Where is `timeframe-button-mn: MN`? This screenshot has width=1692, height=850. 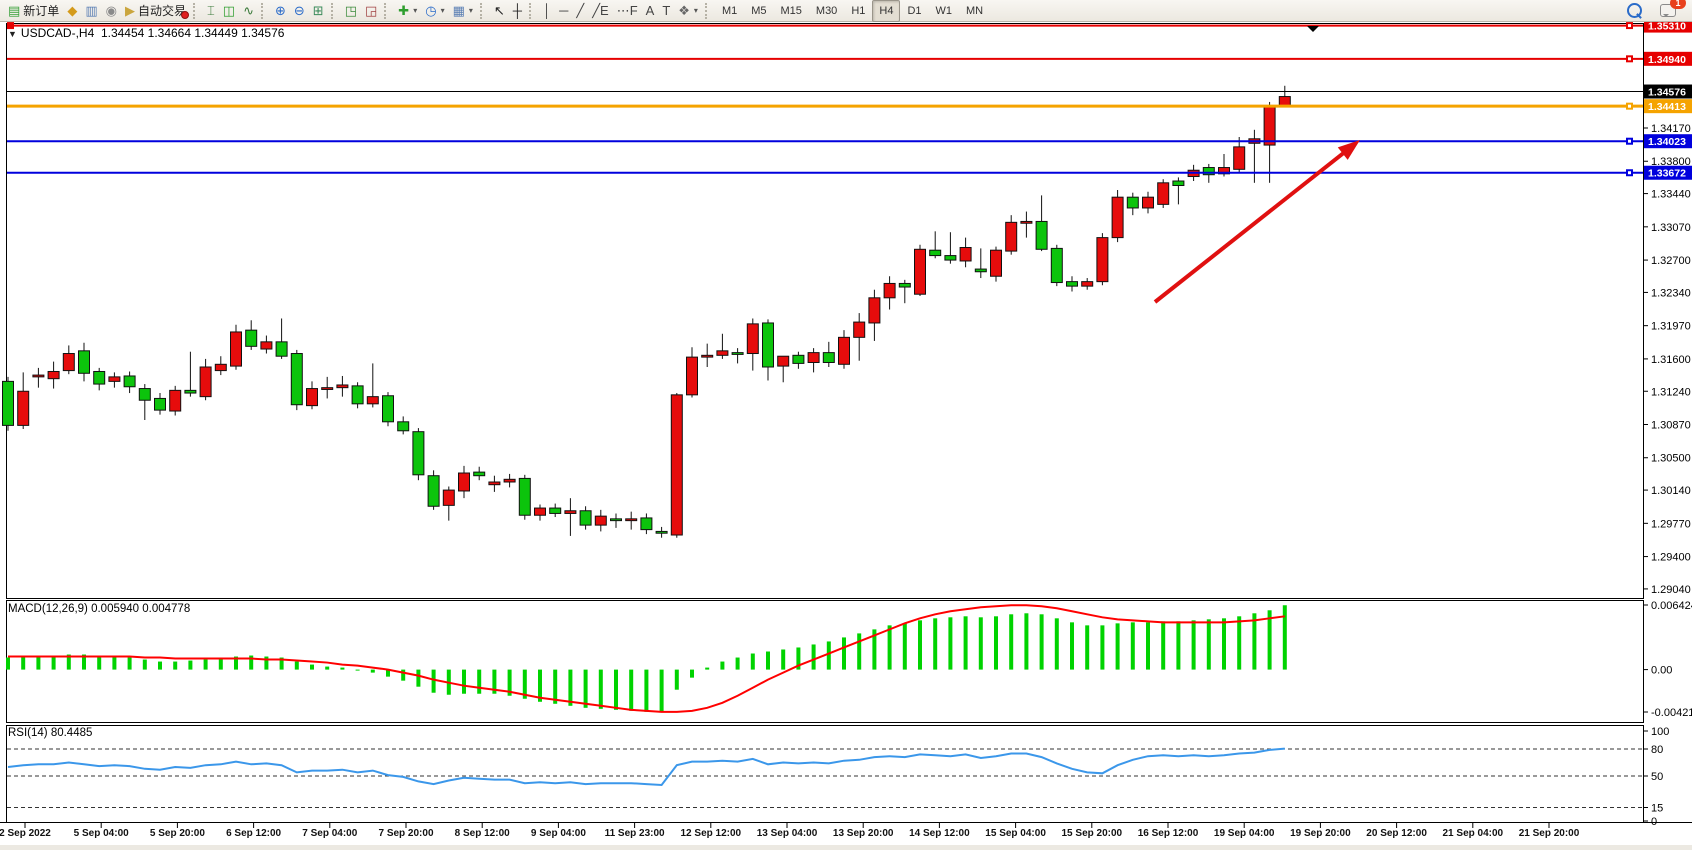
timeframe-button-mn: MN is located at coordinates (975, 10).